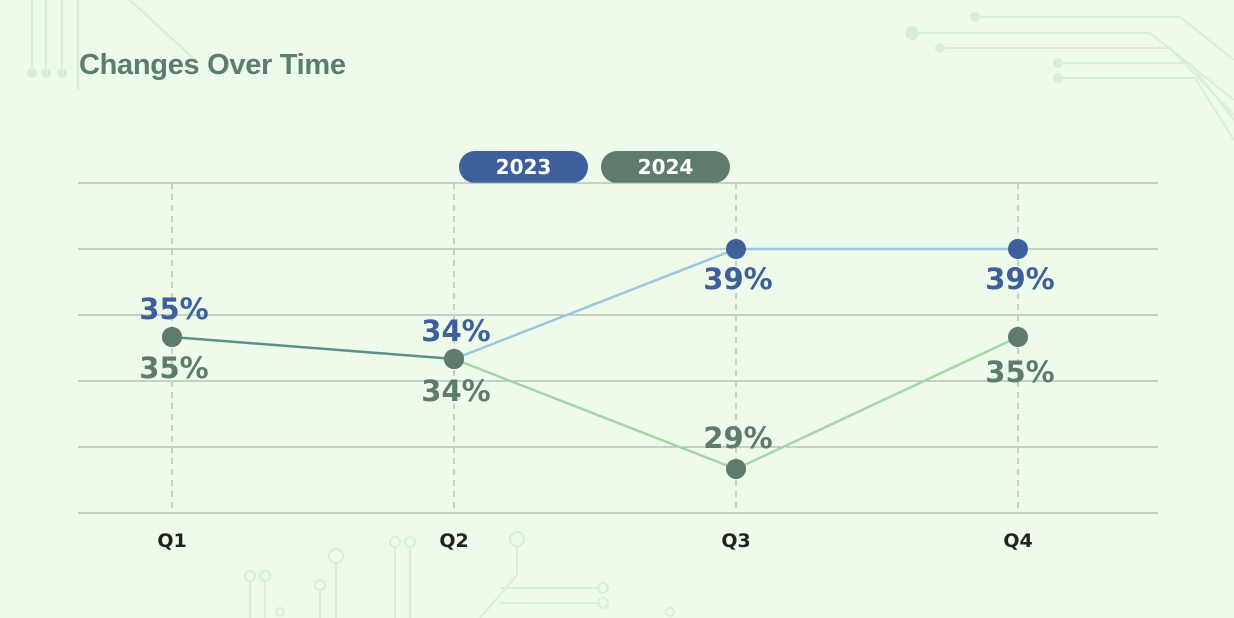 The width and height of the screenshot is (1234, 618). What do you see at coordinates (455, 331) in the screenshot?
I see `data-label-2023: 34%` at bounding box center [455, 331].